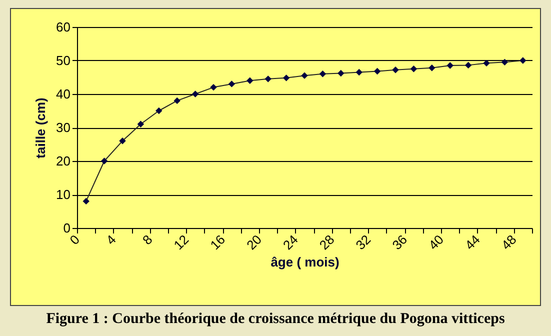 The width and height of the screenshot is (551, 336). What do you see at coordinates (305, 262) in the screenshot?
I see `x-axis-title: âge ( mois)` at bounding box center [305, 262].